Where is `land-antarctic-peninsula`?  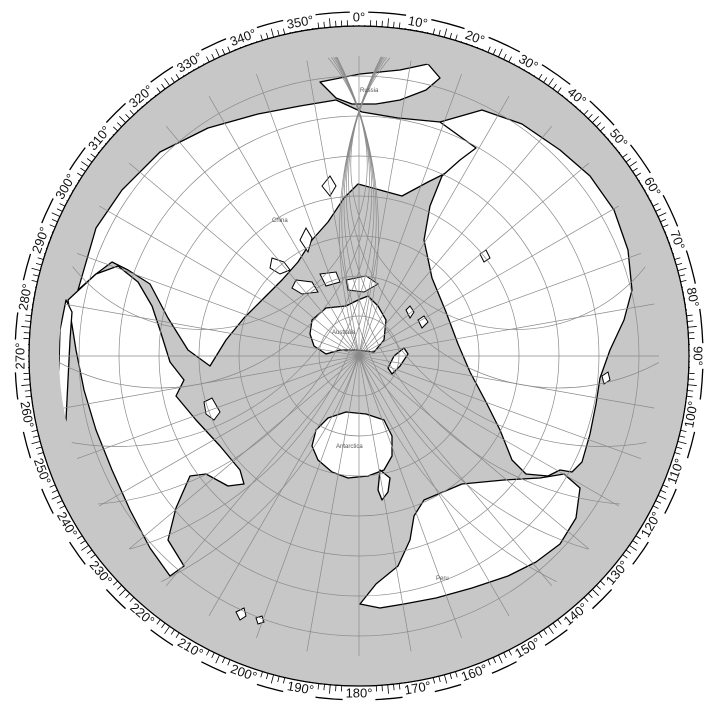 land-antarctic-peninsula is located at coordinates (384, 485).